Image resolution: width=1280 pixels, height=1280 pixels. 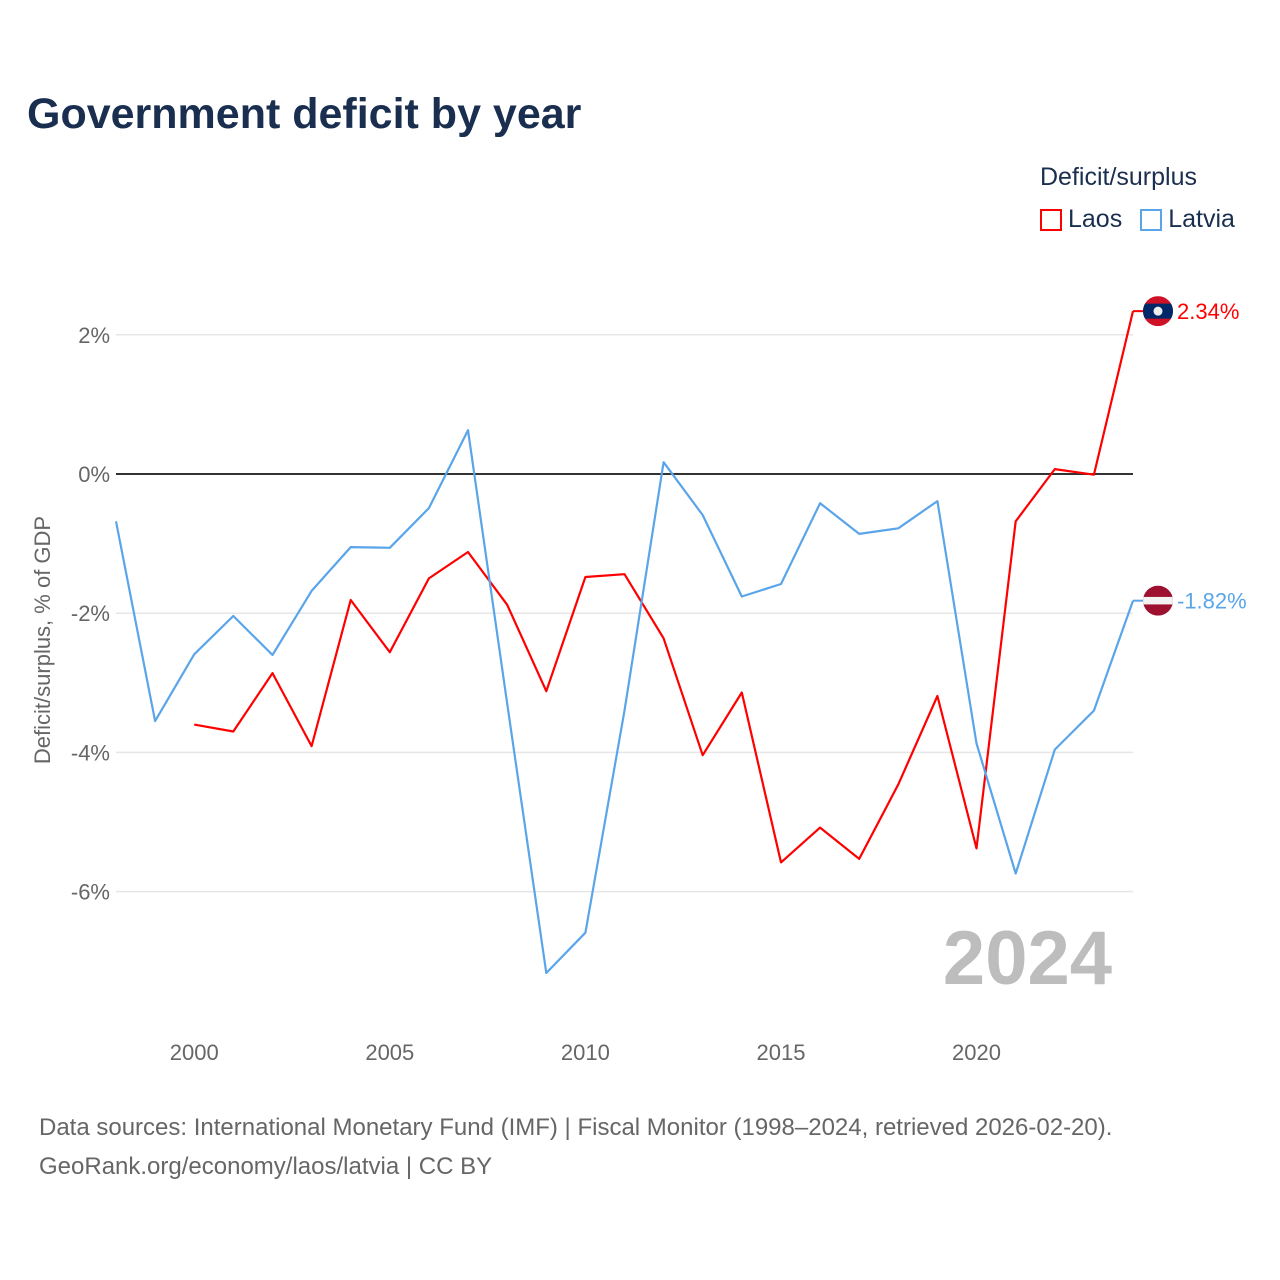 What do you see at coordinates (42, 640) in the screenshot?
I see `y-axis-label: Deficit/surplus, % of GDP` at bounding box center [42, 640].